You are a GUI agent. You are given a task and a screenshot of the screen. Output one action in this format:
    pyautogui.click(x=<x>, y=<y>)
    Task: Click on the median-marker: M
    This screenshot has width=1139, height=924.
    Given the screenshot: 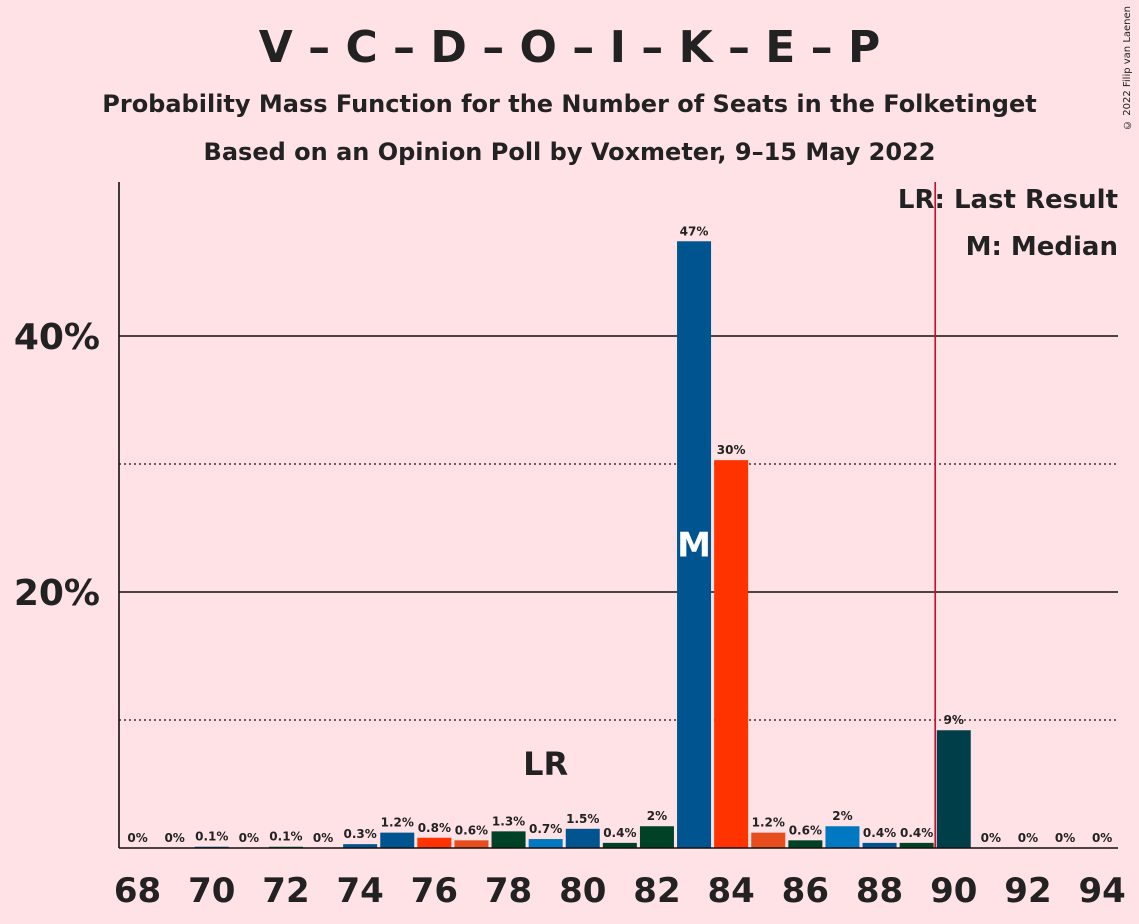 What is the action you would take?
    pyautogui.click(x=694, y=546)
    